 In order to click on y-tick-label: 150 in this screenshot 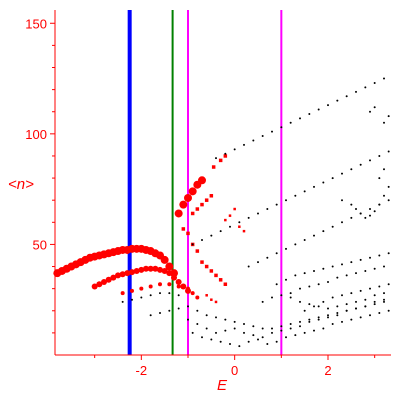, I will do `click(36, 23)`.